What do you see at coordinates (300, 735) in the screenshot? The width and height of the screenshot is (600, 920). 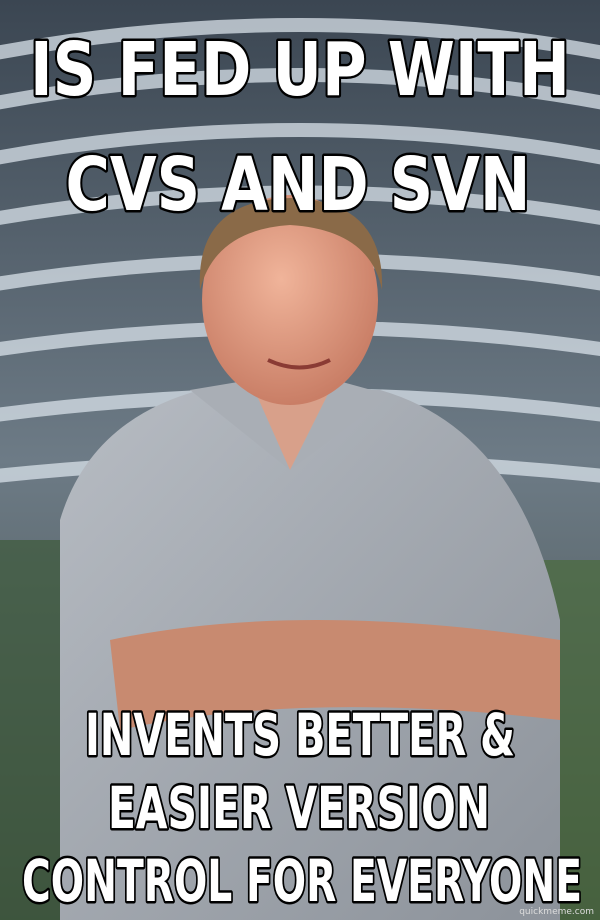 I see `bottom-caption-line: INVENTS BETTER &` at bounding box center [300, 735].